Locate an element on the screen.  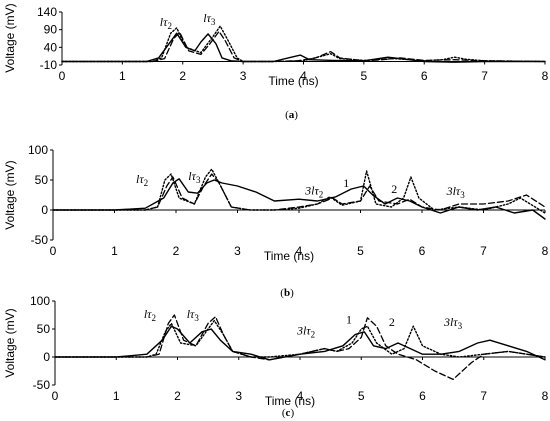
panel-label: (c) is located at coordinates (288, 413).